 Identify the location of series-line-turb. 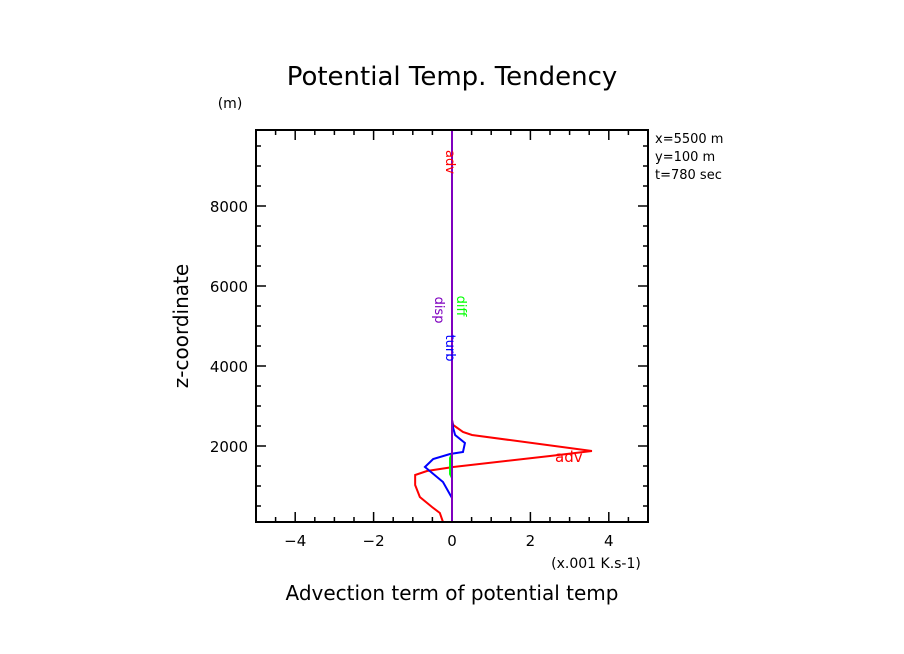
(445, 326).